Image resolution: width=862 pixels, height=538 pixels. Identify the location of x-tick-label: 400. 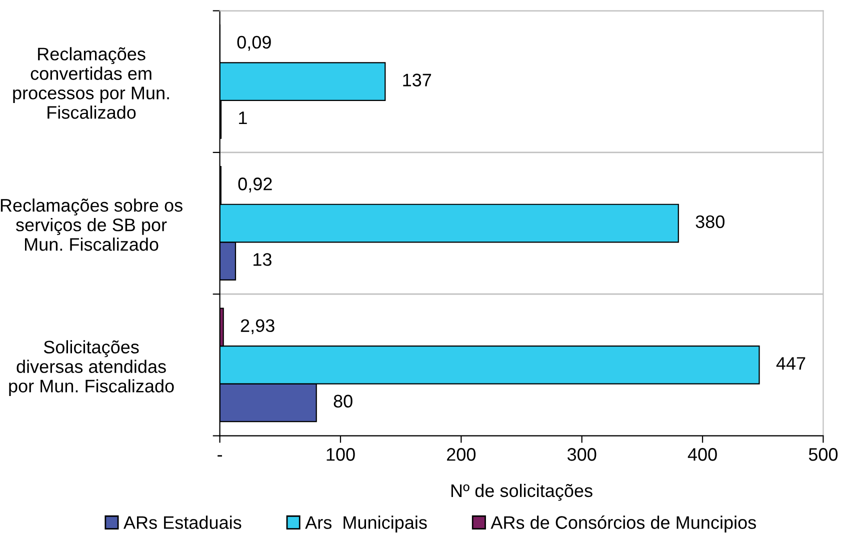
(702, 454).